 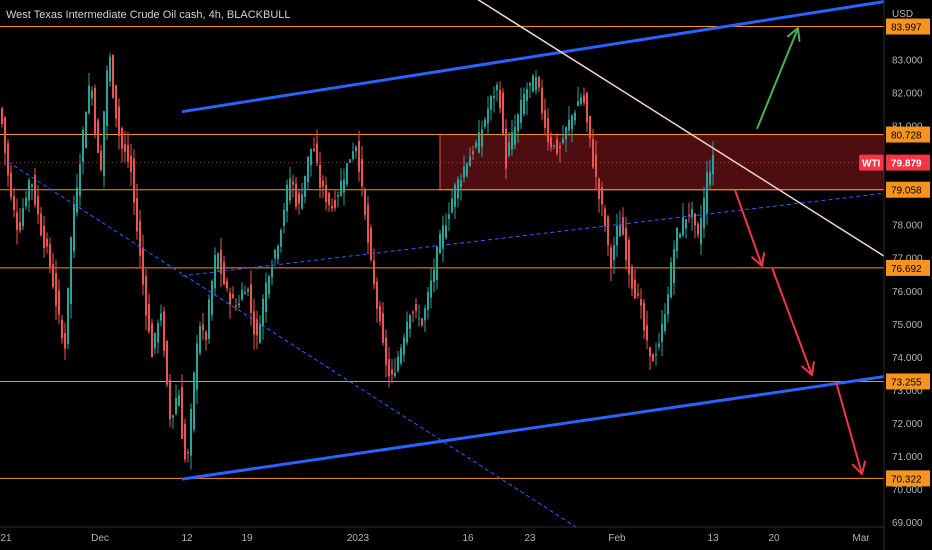 I want to click on green-arrow-shaft, so click(x=777, y=78).